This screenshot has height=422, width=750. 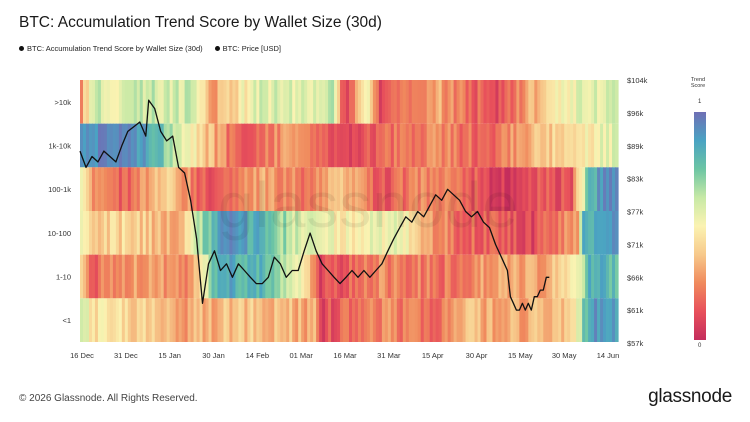 I want to click on glassnode-logo: glassnode, so click(x=690, y=396).